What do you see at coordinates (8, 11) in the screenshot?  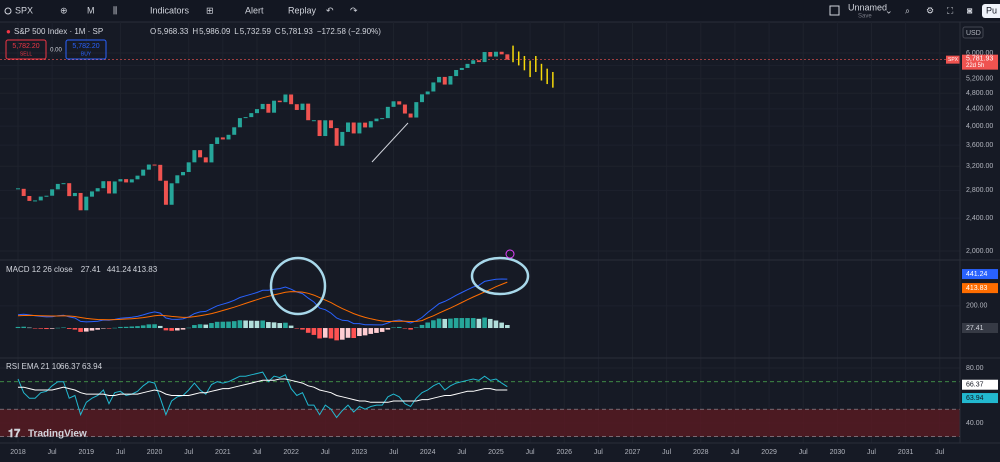 I see `search-icon` at bounding box center [8, 11].